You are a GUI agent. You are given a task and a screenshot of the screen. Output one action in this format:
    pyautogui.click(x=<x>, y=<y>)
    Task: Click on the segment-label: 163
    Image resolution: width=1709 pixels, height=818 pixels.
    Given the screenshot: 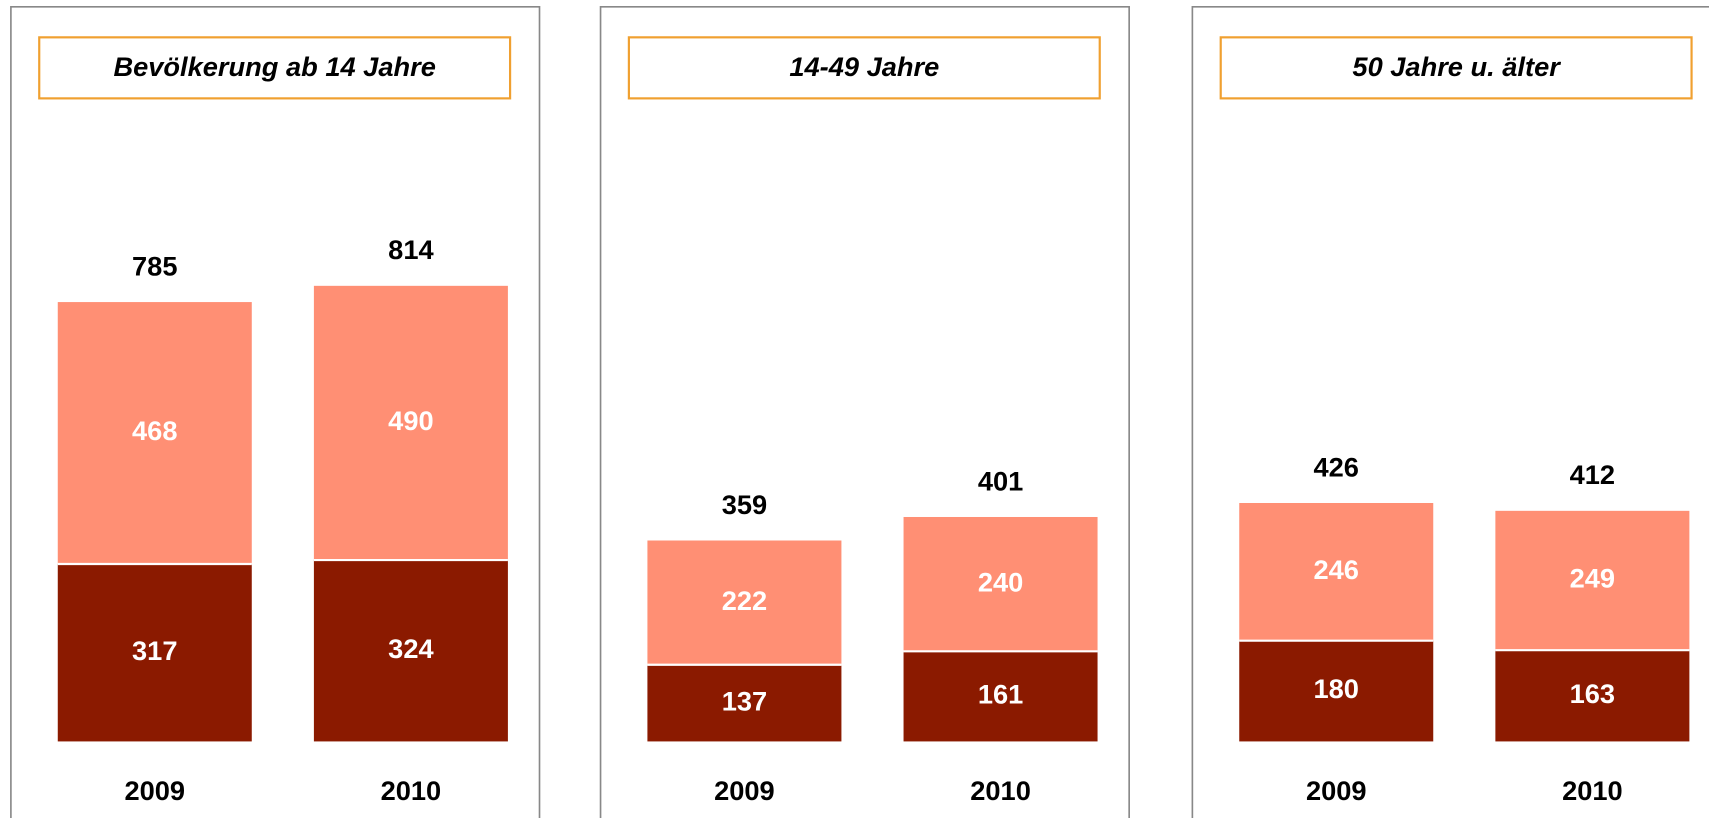 What is the action you would take?
    pyautogui.click(x=1592, y=693)
    